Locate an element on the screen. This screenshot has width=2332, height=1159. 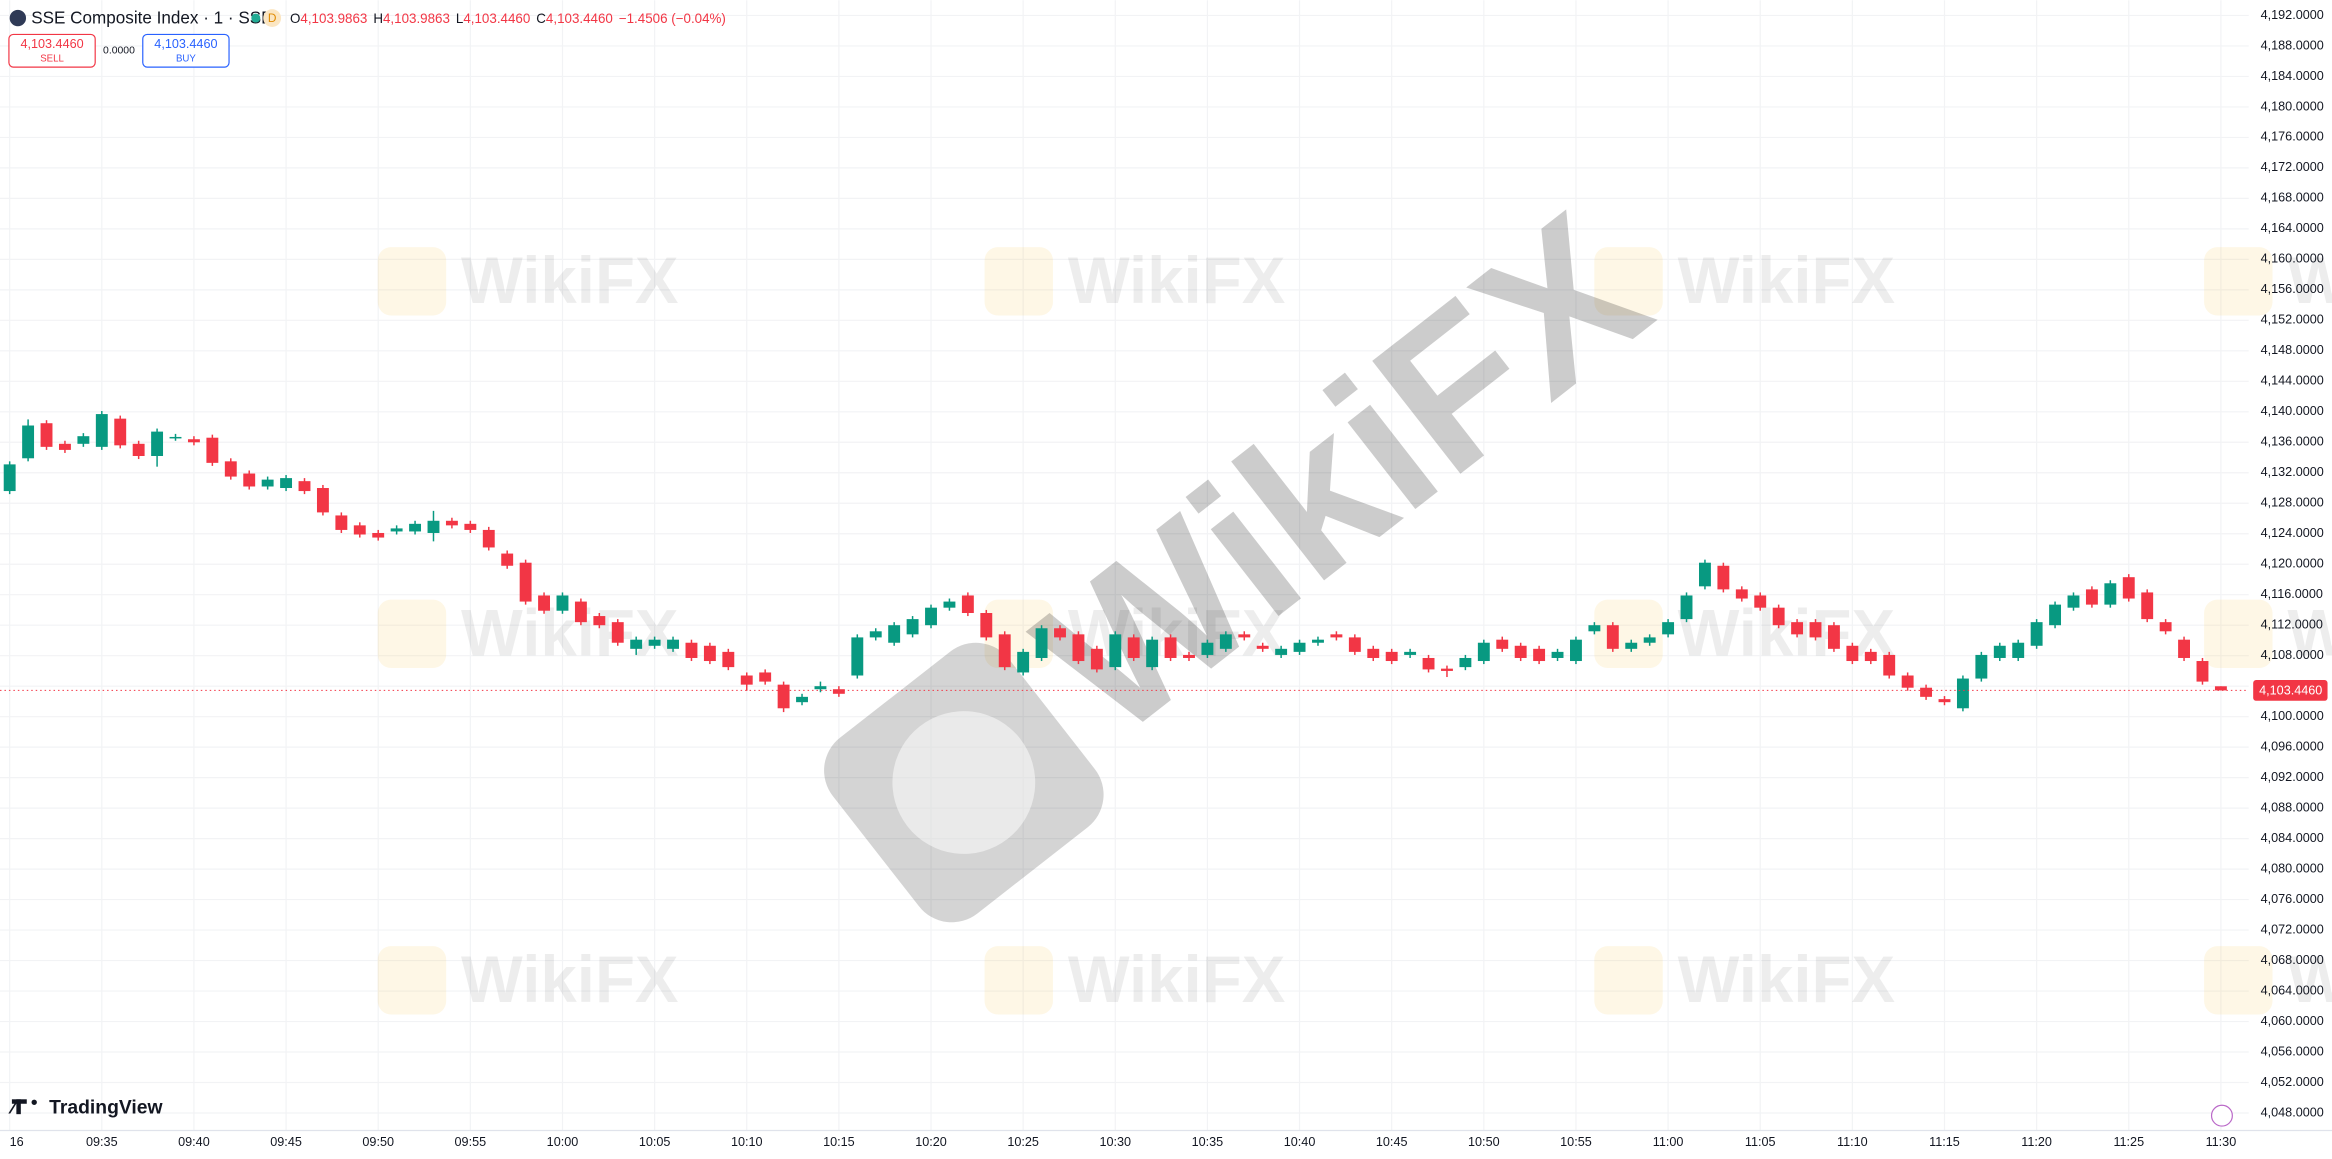
y-tick-label: 4,172.0000 is located at coordinates (2292, 167).